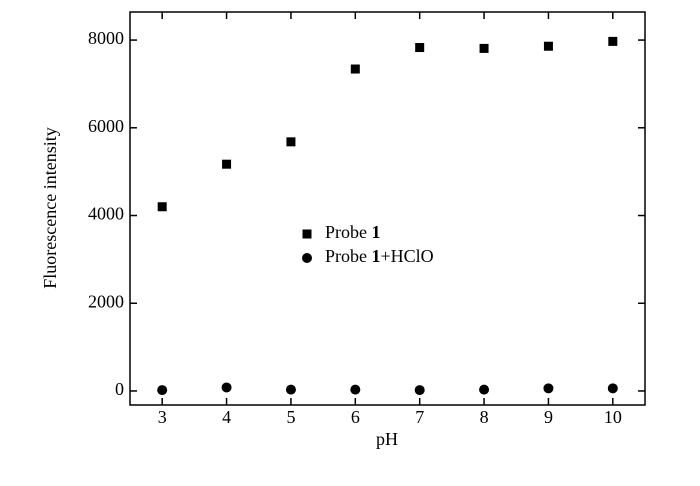 The image size is (700, 486). Describe the element at coordinates (355, 417) in the screenshot. I see `x-tick-label: 6` at that location.